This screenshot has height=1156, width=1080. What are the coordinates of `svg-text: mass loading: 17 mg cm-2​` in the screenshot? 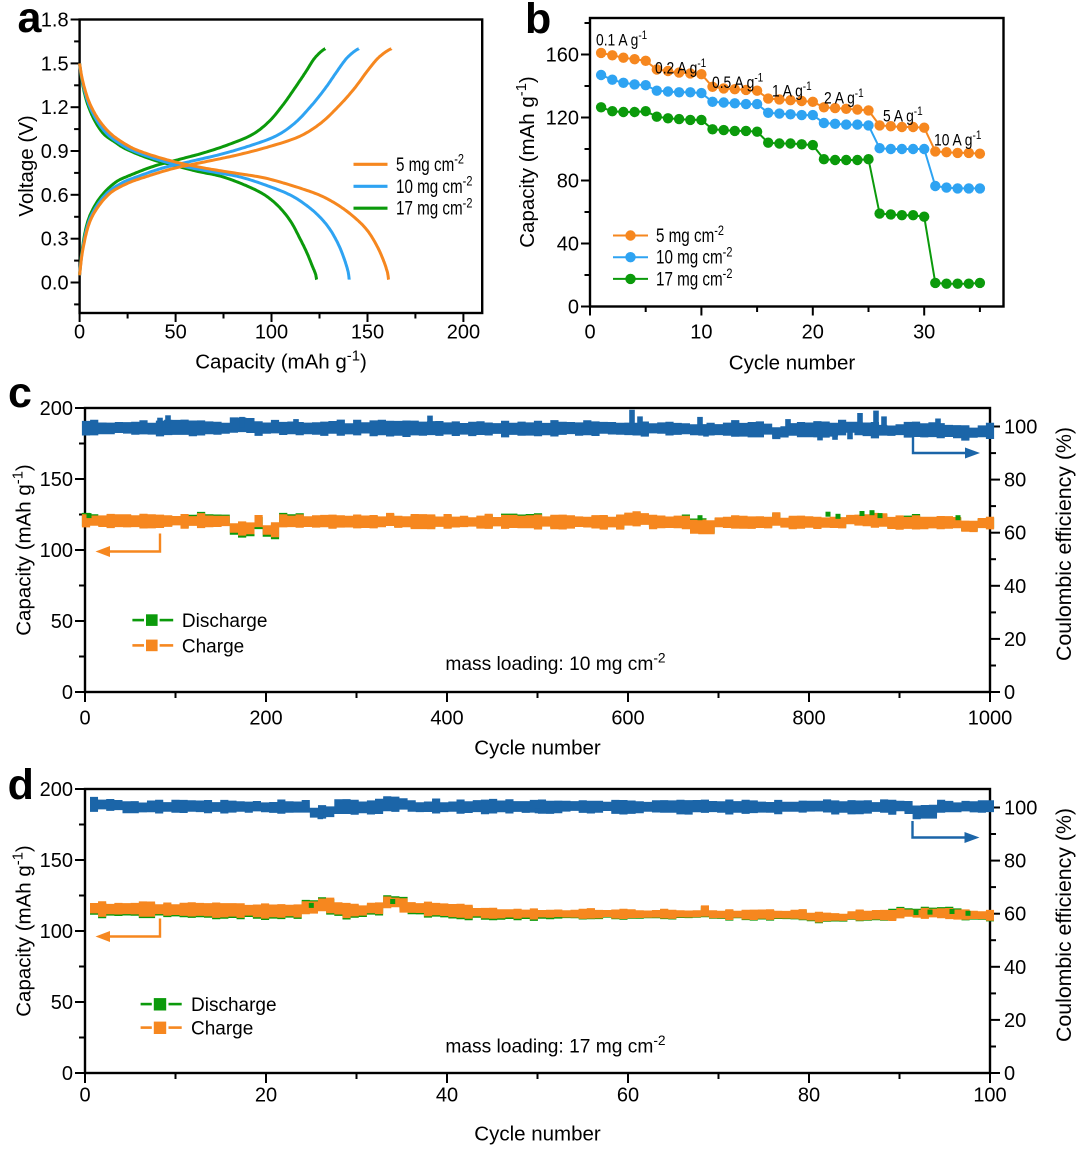 It's located at (555, 1045).